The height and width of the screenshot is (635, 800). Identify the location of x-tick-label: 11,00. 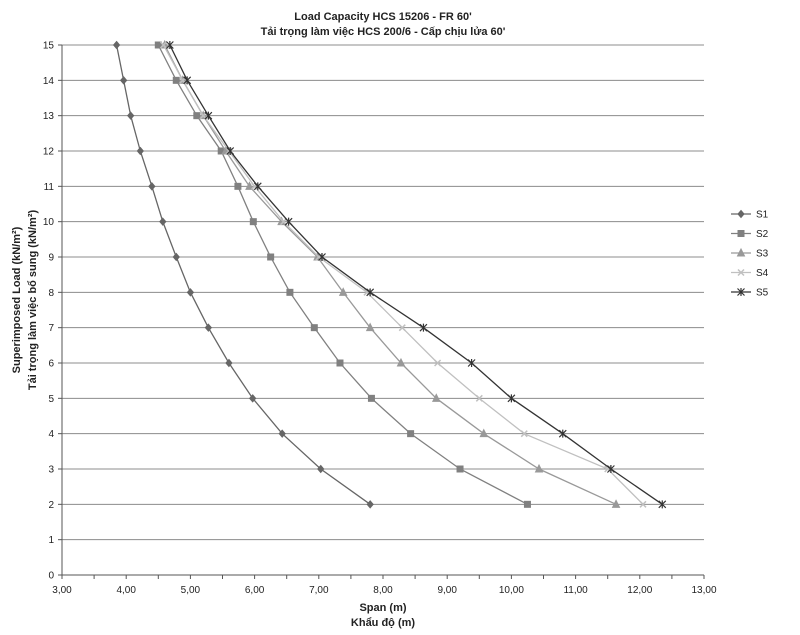
(575, 590).